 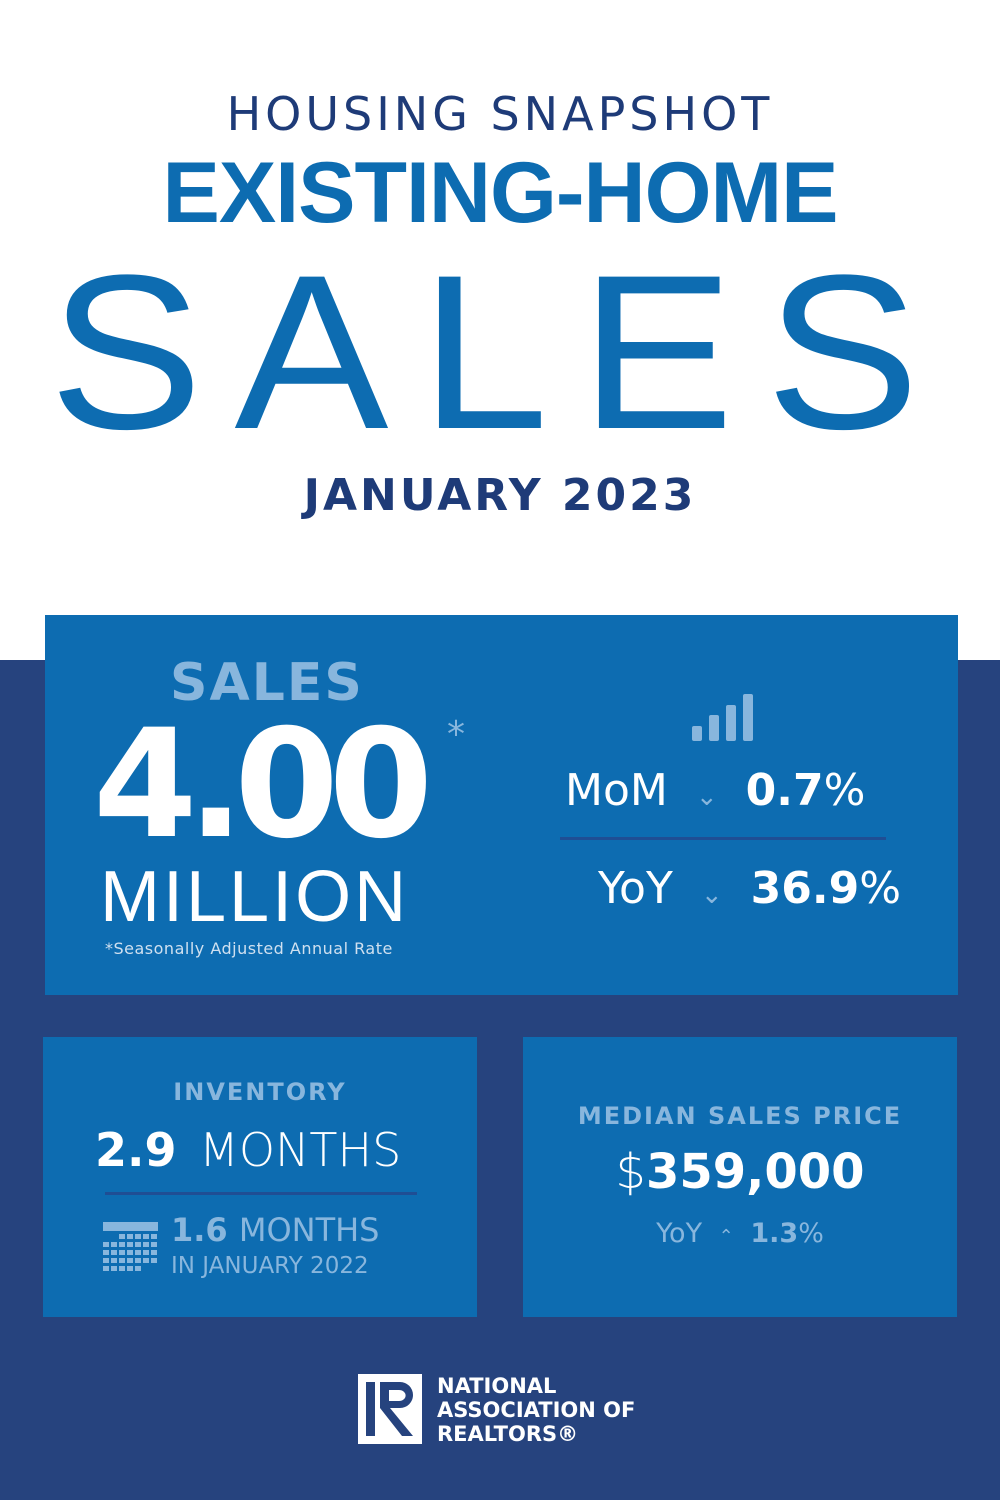 I want to click on logo-line-2: ASSOCIATION OF, so click(x=536, y=1410).